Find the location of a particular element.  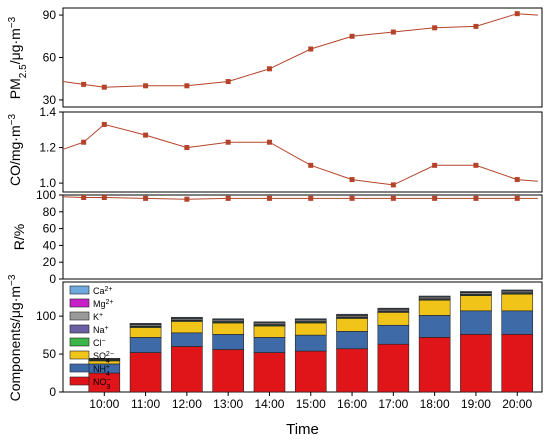

panel-1-ytick-label: 30 is located at coordinates (50, 100).